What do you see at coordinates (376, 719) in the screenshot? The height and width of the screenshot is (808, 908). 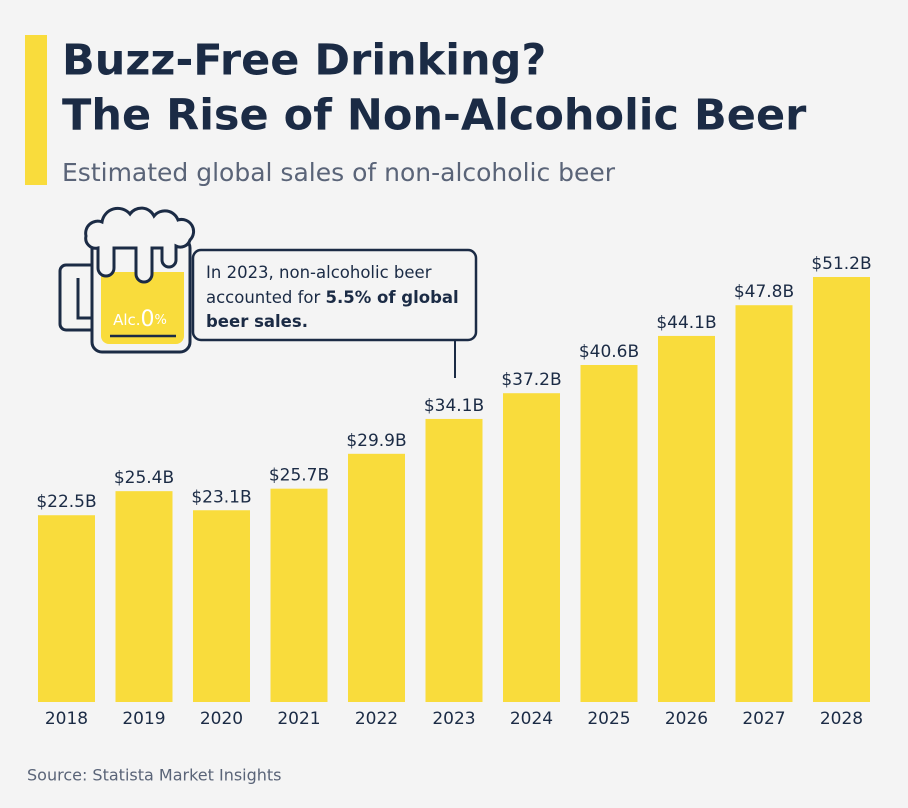 I see `x-tick-label: 2022` at bounding box center [376, 719].